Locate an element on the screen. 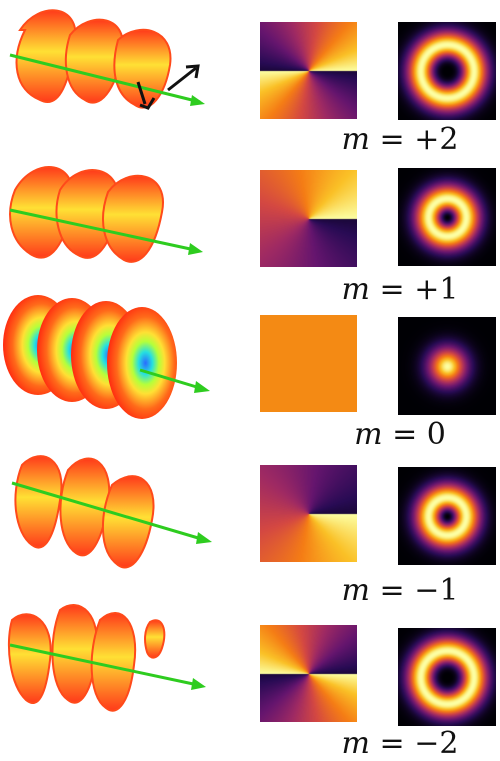 The height and width of the screenshot is (761, 500). mode-label-m-plus-2: m = +2 is located at coordinates (400, 139).